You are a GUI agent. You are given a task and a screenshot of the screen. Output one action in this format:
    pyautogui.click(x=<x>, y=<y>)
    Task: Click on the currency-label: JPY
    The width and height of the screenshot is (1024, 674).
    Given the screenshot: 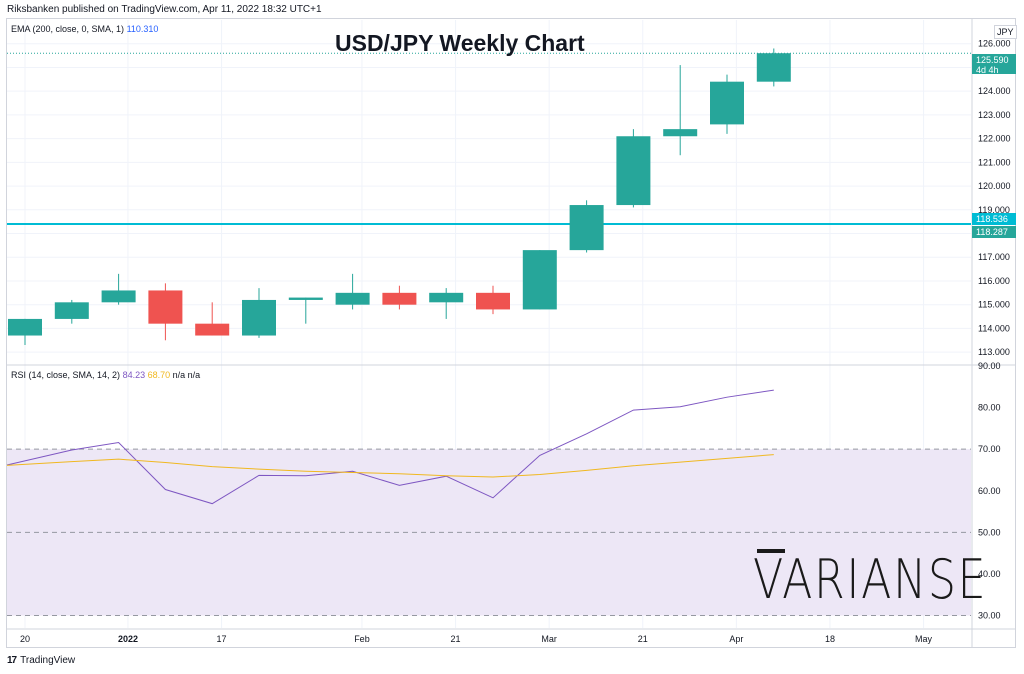 What is the action you would take?
    pyautogui.click(x=1005, y=32)
    